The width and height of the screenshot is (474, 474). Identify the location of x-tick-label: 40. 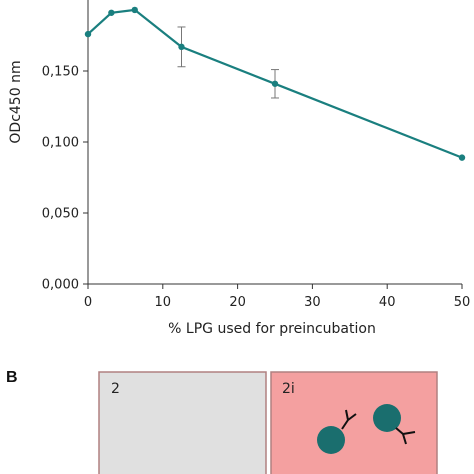
(387, 302).